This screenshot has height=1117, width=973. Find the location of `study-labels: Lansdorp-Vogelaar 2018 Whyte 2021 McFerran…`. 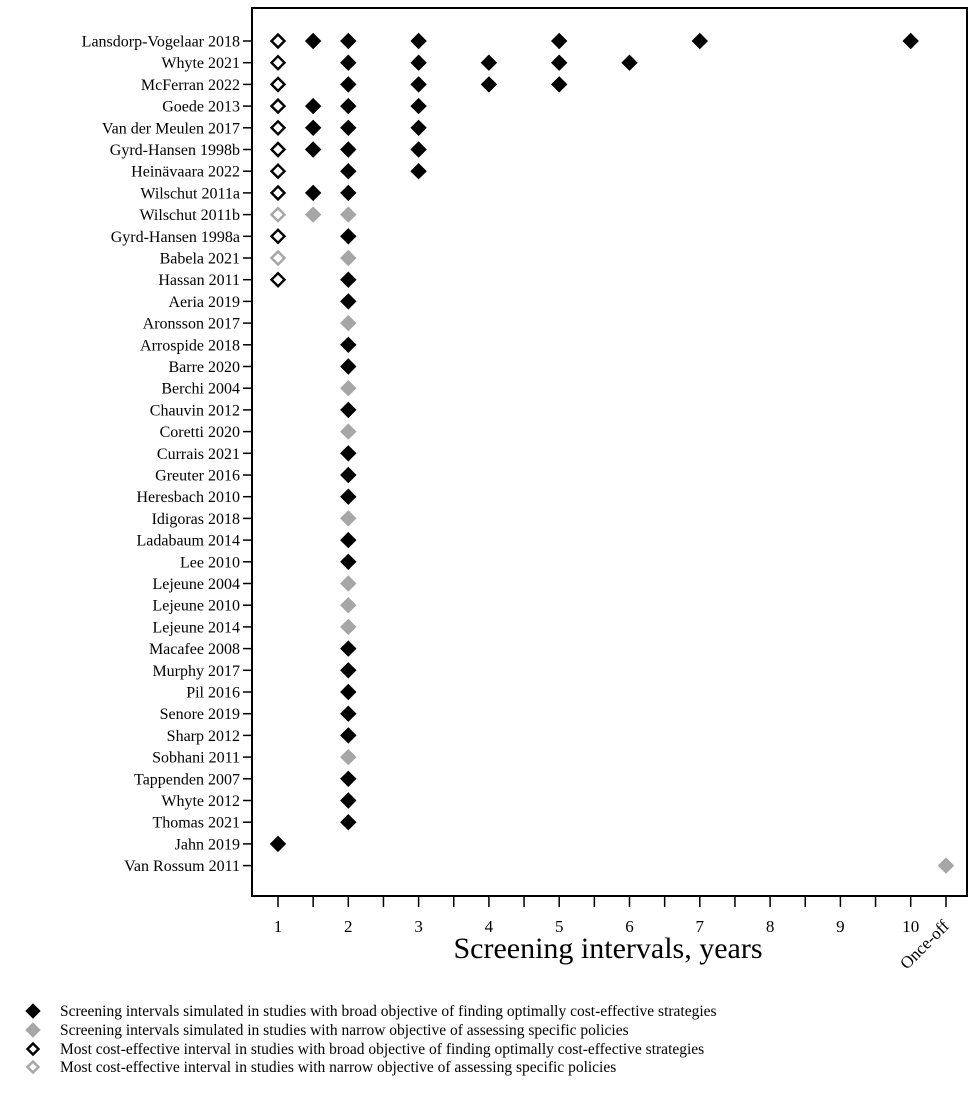

study-labels: Lansdorp-Vogelaar 2018 Whyte 2021 McFerran… is located at coordinates (167, 455).